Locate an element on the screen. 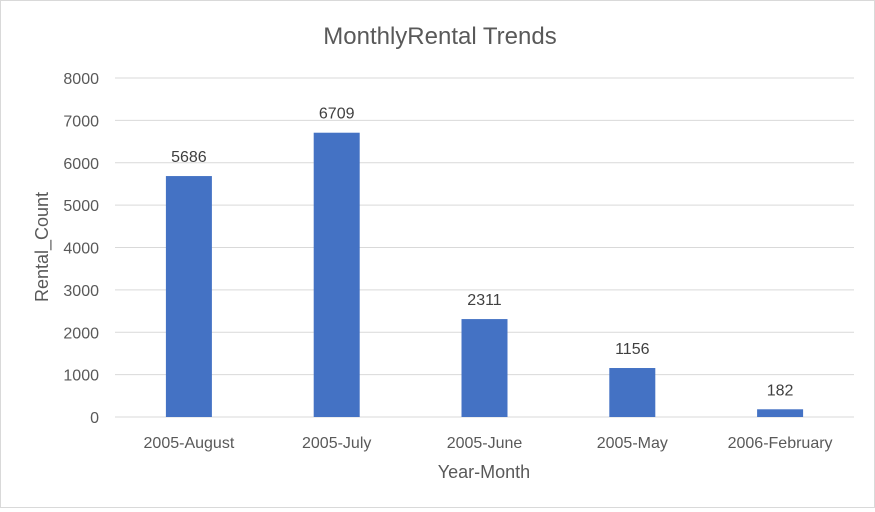  x-axis-title: Year-Month is located at coordinates (484, 472).